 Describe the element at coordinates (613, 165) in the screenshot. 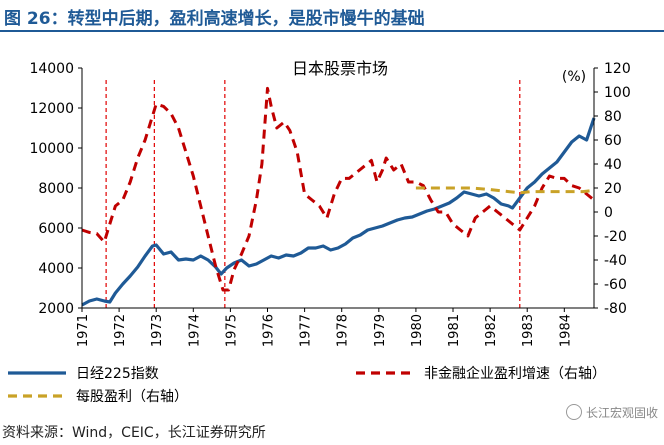

I see `right-tick-label: 40` at that location.